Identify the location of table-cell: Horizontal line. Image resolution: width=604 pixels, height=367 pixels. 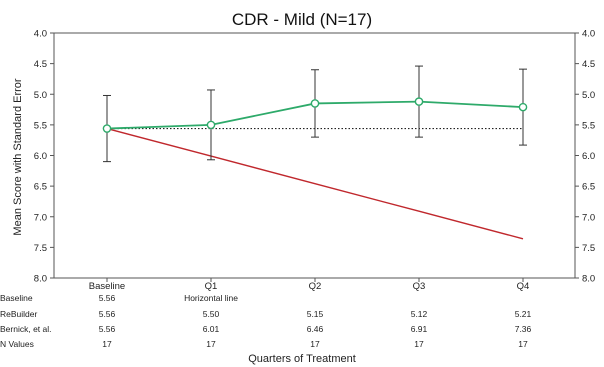
(211, 298).